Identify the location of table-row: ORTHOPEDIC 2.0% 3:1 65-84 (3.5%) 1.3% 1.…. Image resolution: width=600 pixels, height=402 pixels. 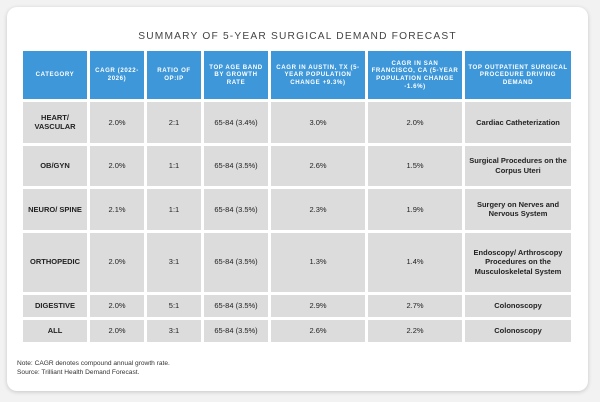
(297, 262).